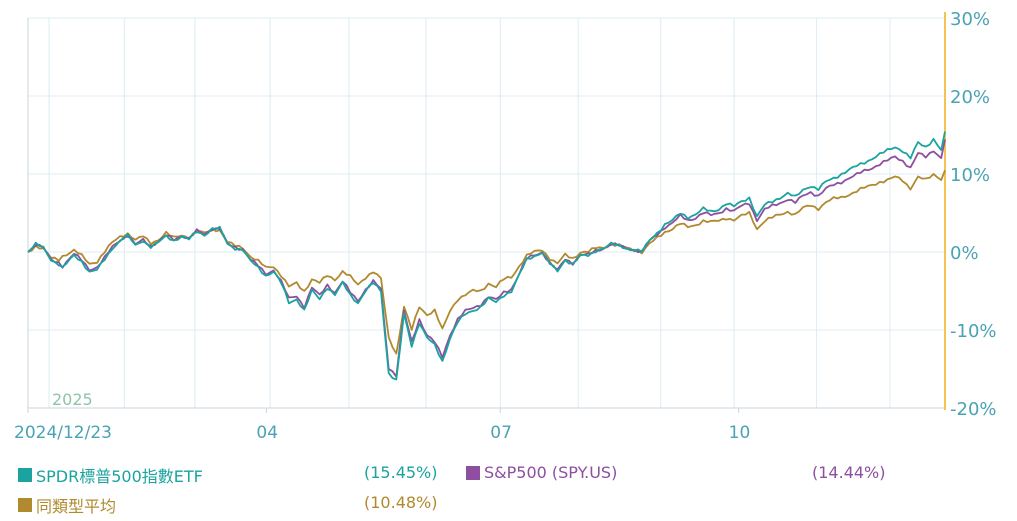 Image resolution: width=1017 pixels, height=521 pixels. I want to click on y-tick-label: 30%, so click(970, 19).